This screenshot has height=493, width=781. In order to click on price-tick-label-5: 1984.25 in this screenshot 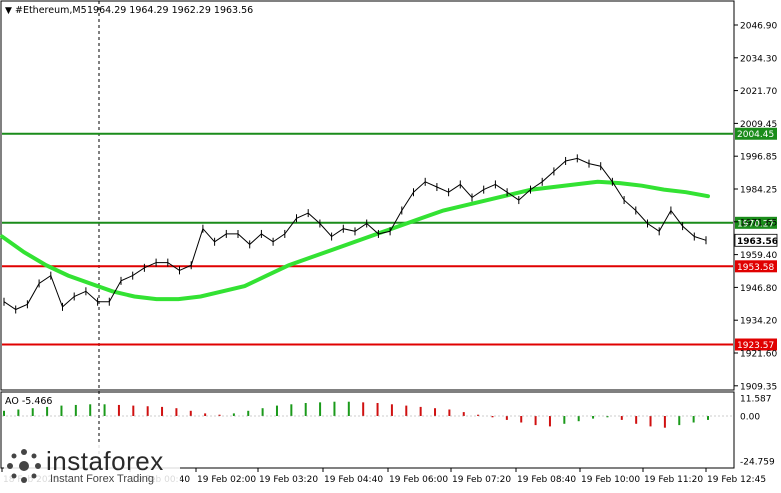, I will do `click(758, 191)`.